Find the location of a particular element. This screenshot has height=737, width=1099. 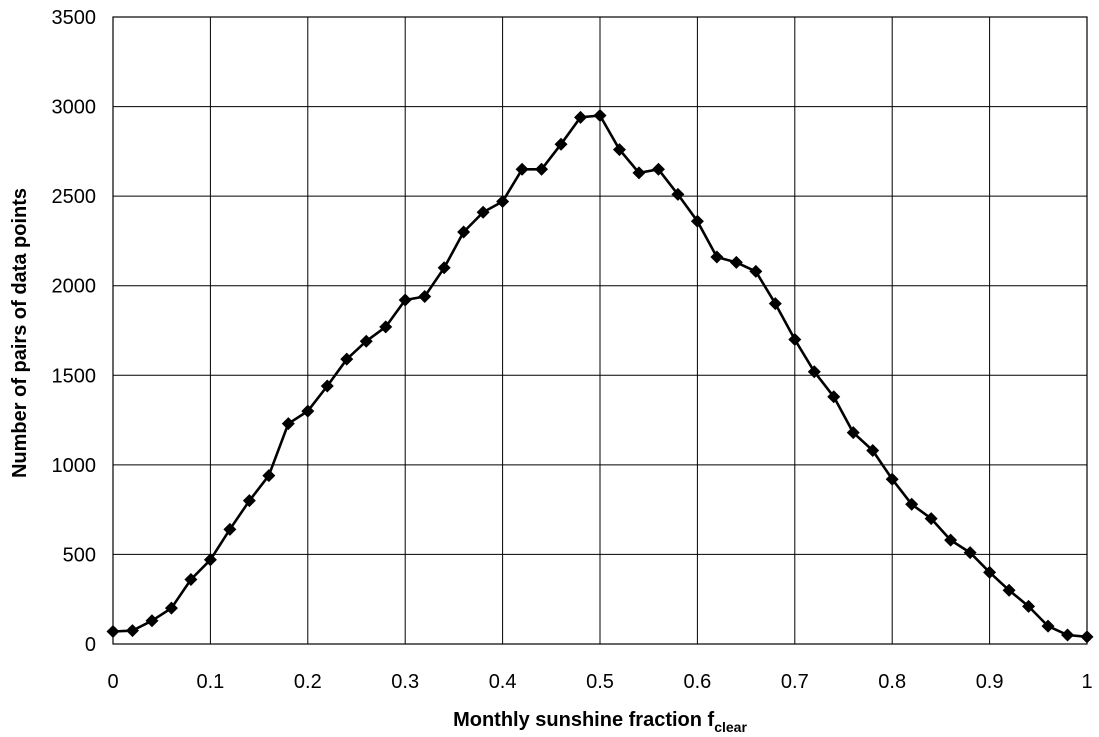

y-tick-label: 0 is located at coordinates (90, 645).